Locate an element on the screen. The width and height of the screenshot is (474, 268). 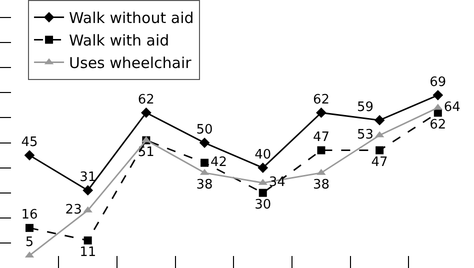
legend-label: Walk without aid is located at coordinates (131, 18).